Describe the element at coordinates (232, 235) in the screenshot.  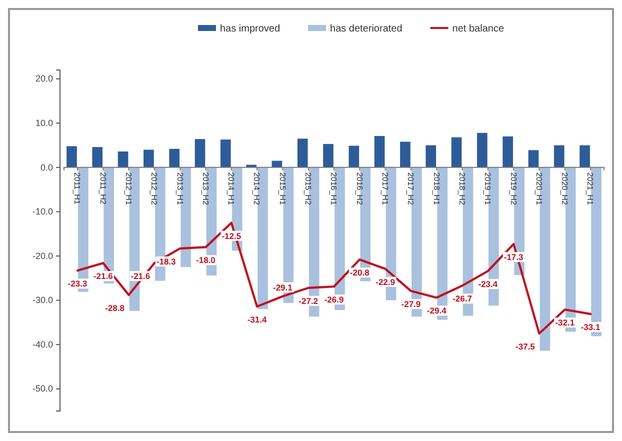
I see `data-label: -12.5` at that location.